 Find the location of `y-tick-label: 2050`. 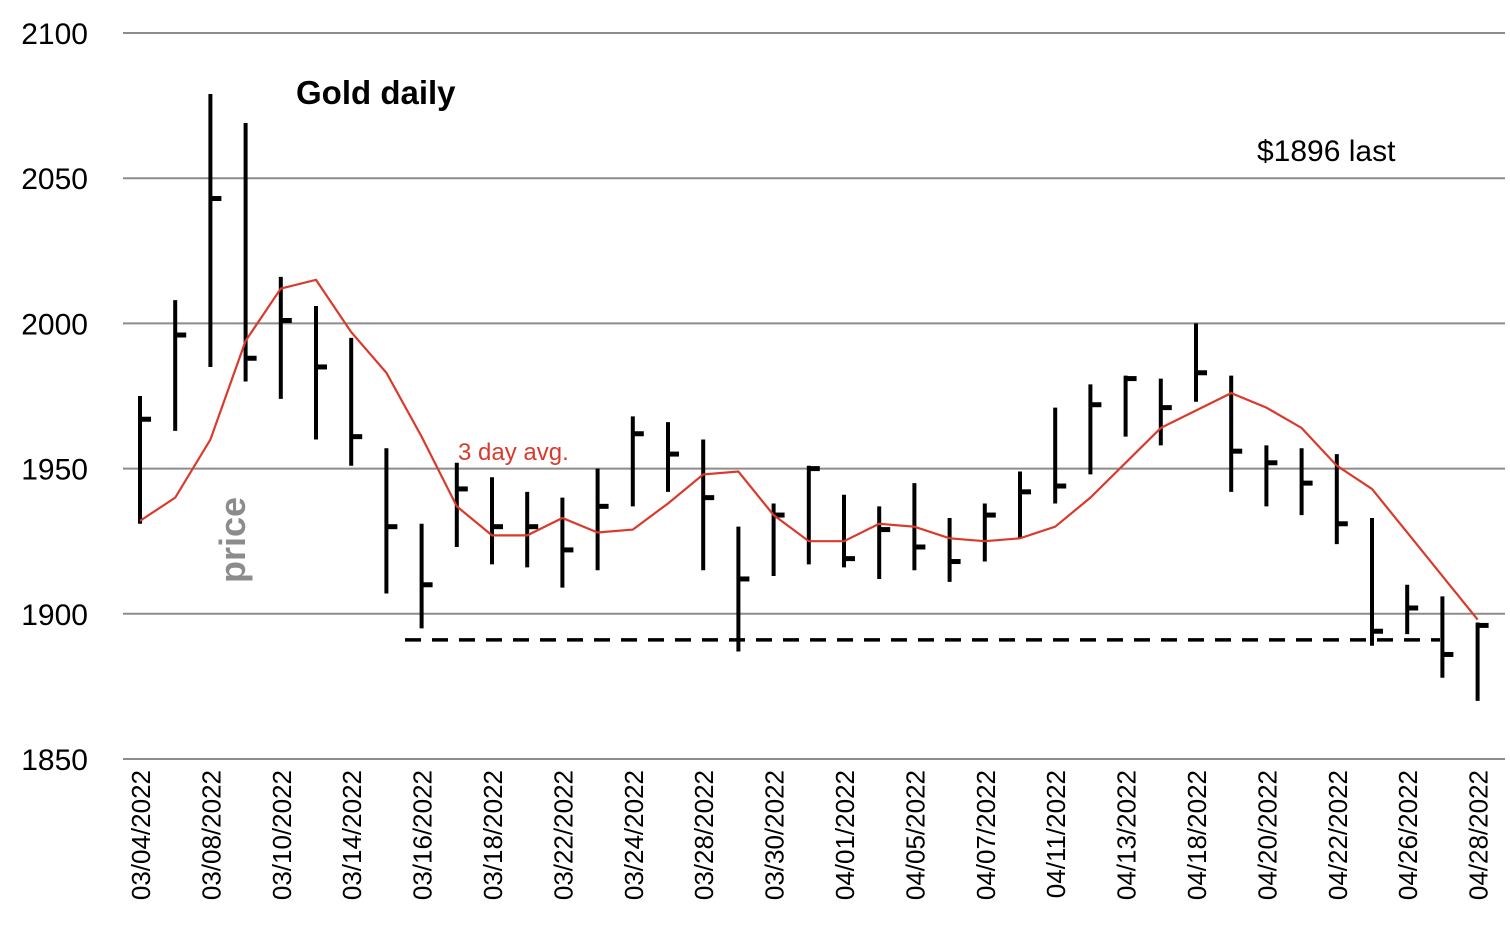

y-tick-label: 2050 is located at coordinates (54, 179).